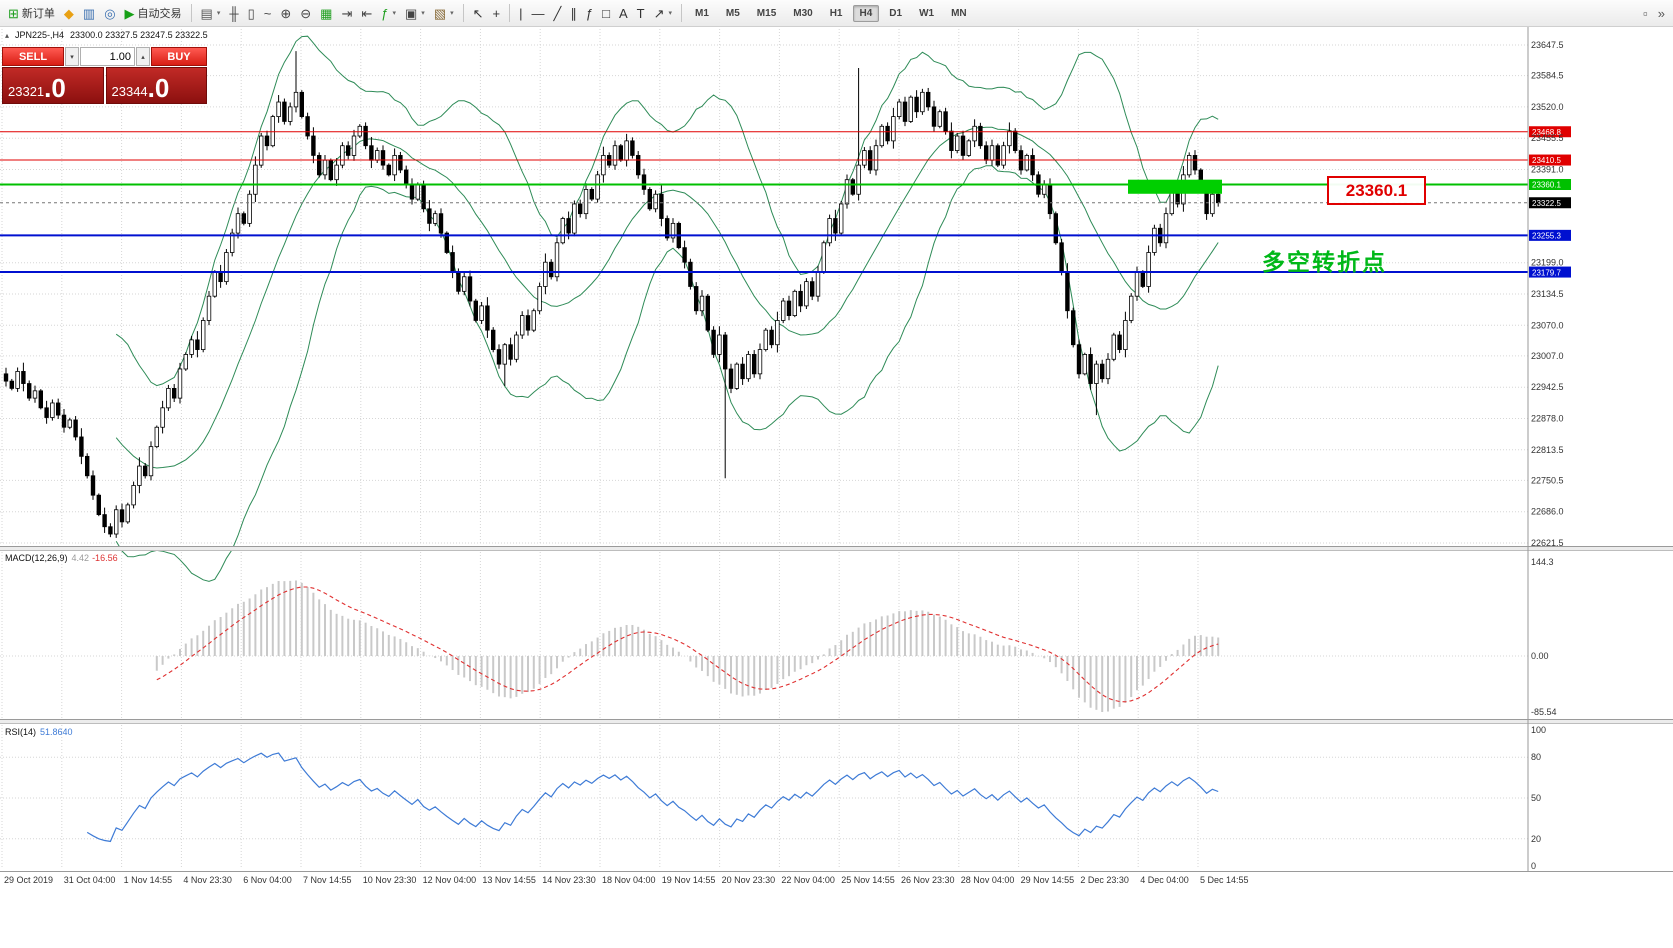 Image resolution: width=1673 pixels, height=948 pixels. Describe the element at coordinates (53, 85) in the screenshot. I see `sell-price: 23321.0` at that location.